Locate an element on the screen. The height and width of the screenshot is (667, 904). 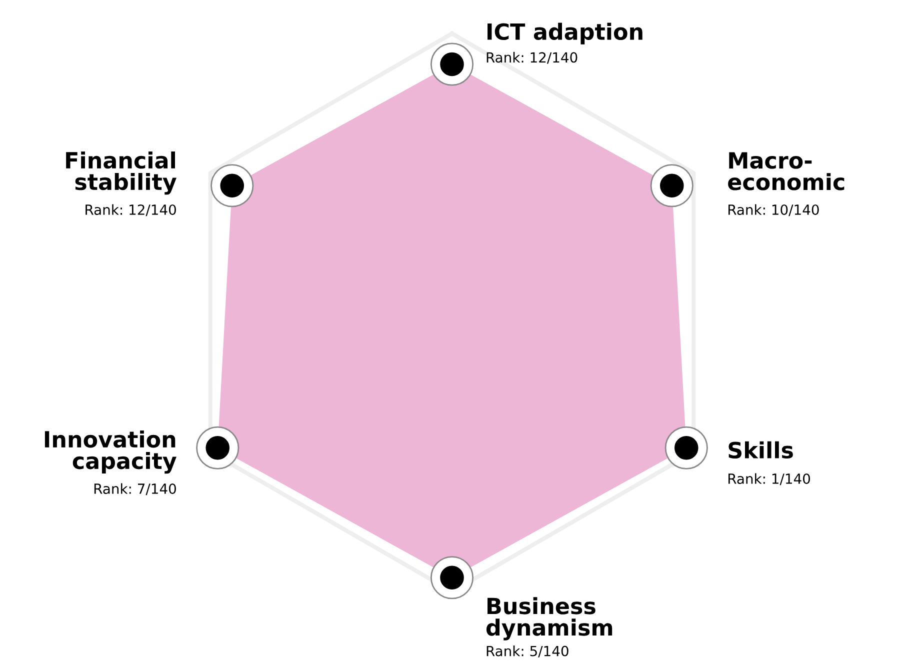
spoke-label: Innovation capacity is located at coordinates (110, 452).